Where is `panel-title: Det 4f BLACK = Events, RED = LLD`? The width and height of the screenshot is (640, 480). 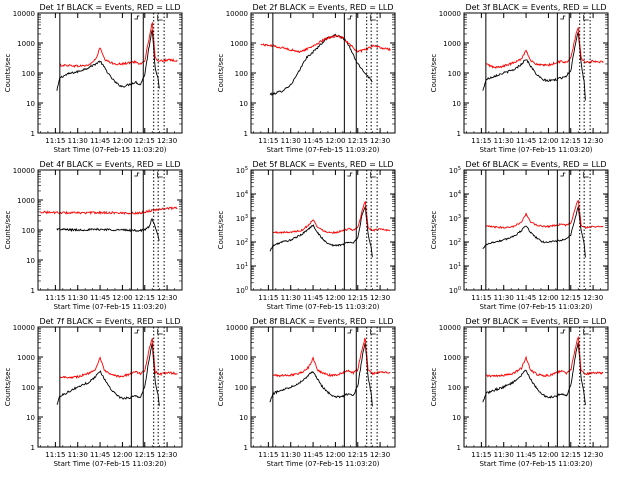
panel-title: Det 4f BLACK = Events, RED = LLD is located at coordinates (109, 164).